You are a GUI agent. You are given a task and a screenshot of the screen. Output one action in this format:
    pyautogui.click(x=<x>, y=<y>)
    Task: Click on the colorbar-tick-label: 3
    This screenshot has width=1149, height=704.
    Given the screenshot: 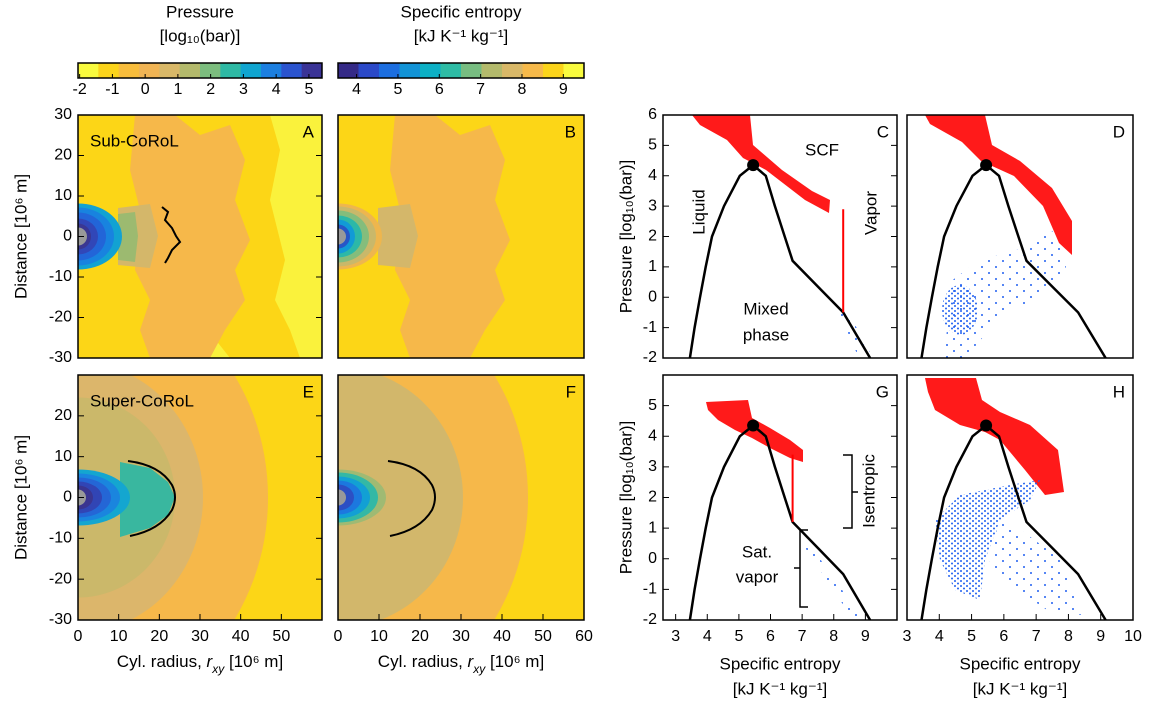 What is the action you would take?
    pyautogui.click(x=243, y=89)
    